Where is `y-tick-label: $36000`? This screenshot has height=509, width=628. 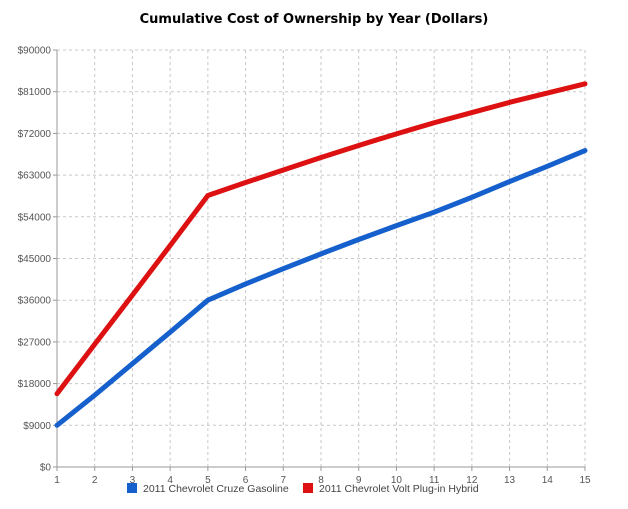
y-tick-label: $36000 is located at coordinates (35, 301).